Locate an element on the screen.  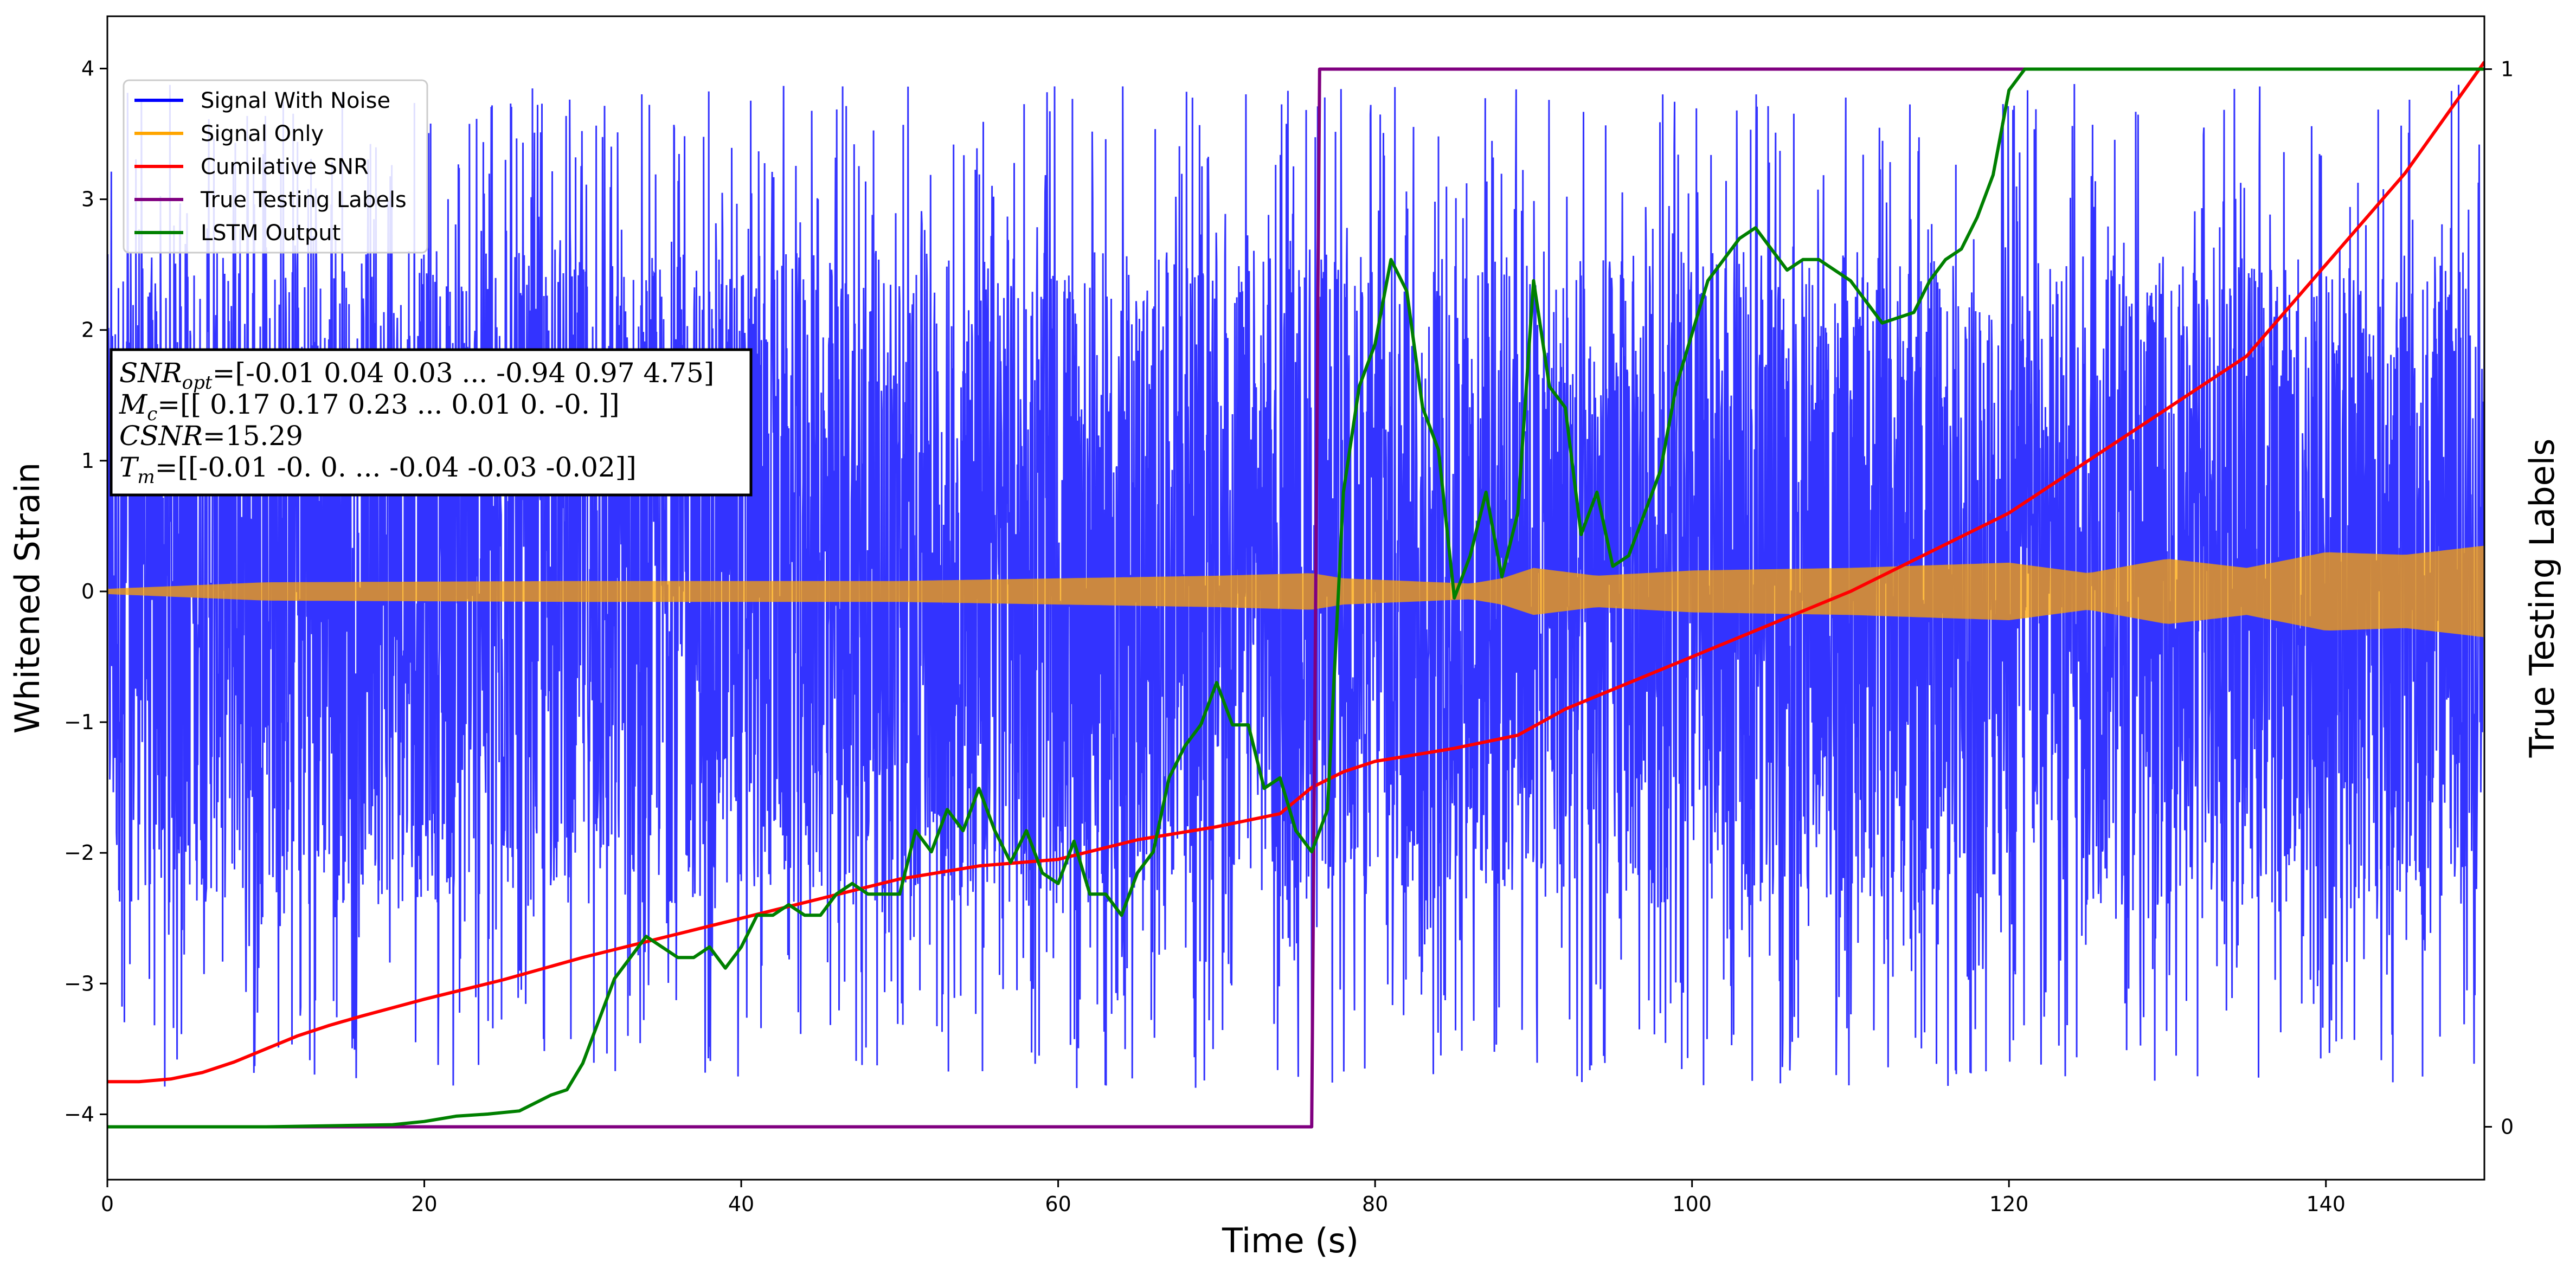
x-tick-label: 140 is located at coordinates (2326, 1204).